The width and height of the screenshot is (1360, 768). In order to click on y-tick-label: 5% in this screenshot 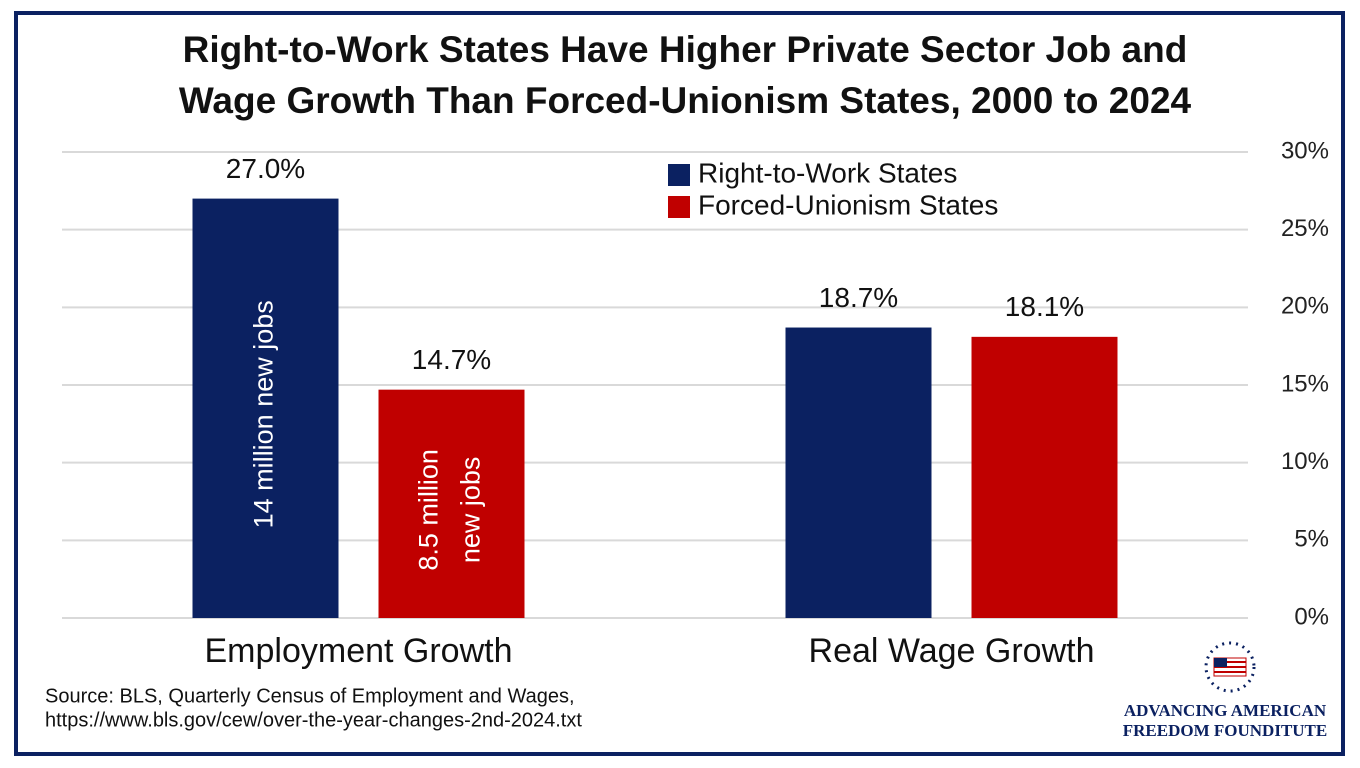, I will do `click(1311, 539)`.